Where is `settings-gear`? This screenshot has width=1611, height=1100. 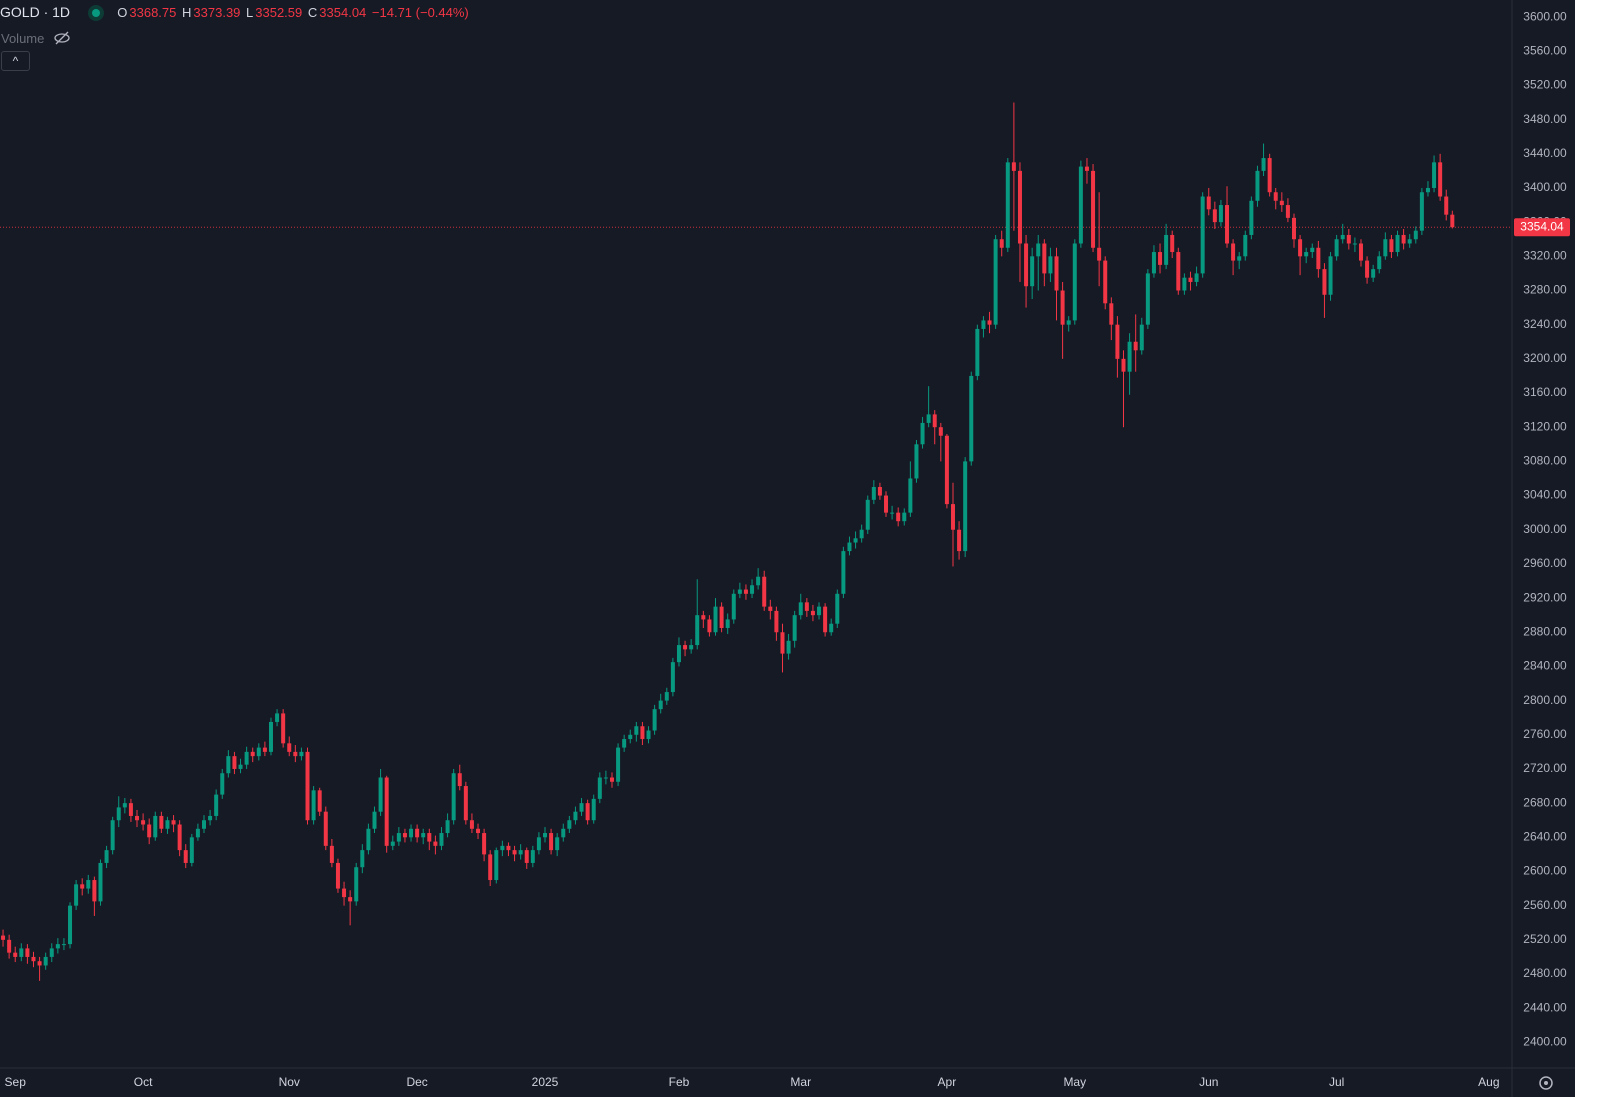 settings-gear is located at coordinates (1546, 1083).